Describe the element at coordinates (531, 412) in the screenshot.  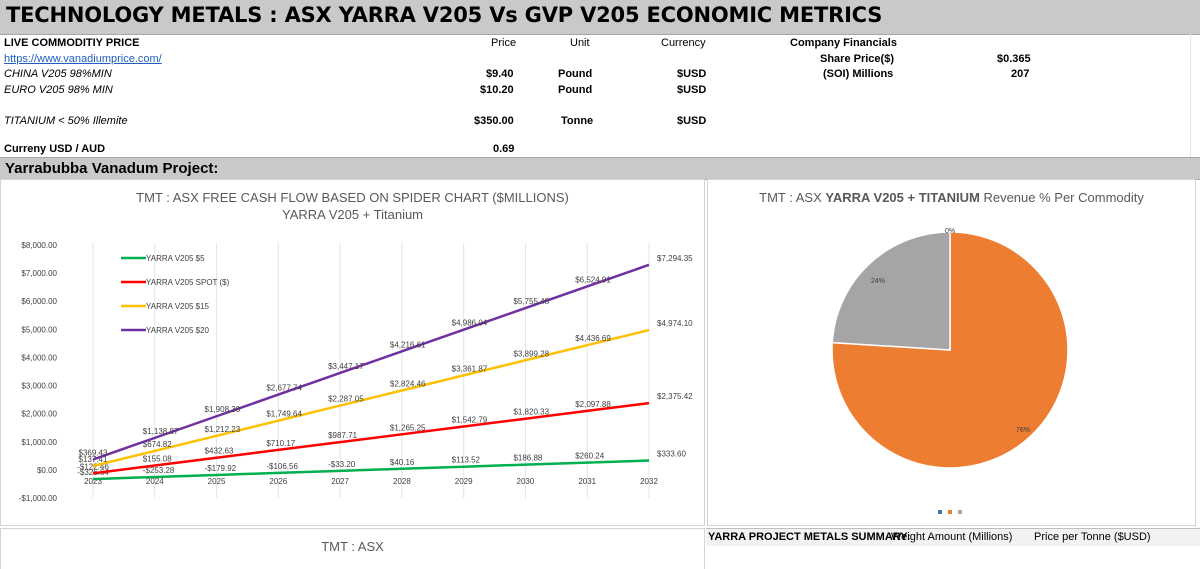
I see `data-label: $1,820.33` at that location.